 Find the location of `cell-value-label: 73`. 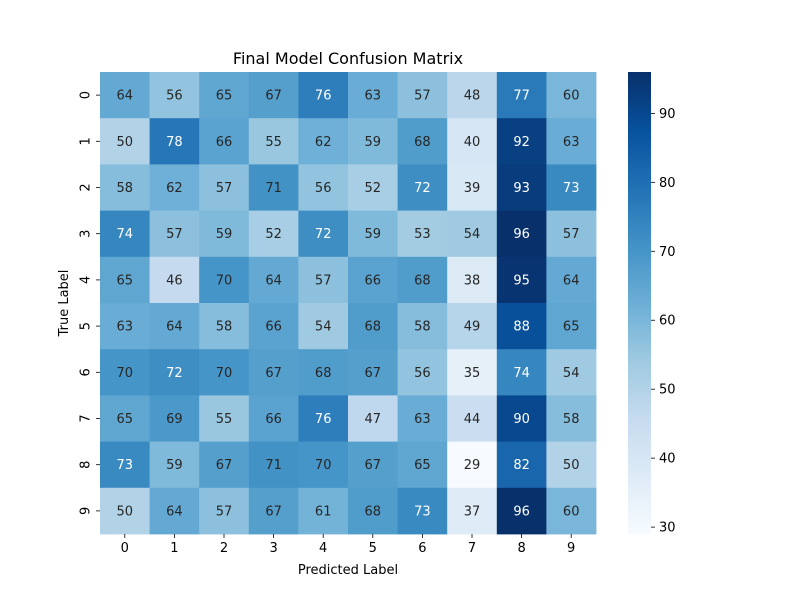

cell-value-label: 73 is located at coordinates (571, 188).